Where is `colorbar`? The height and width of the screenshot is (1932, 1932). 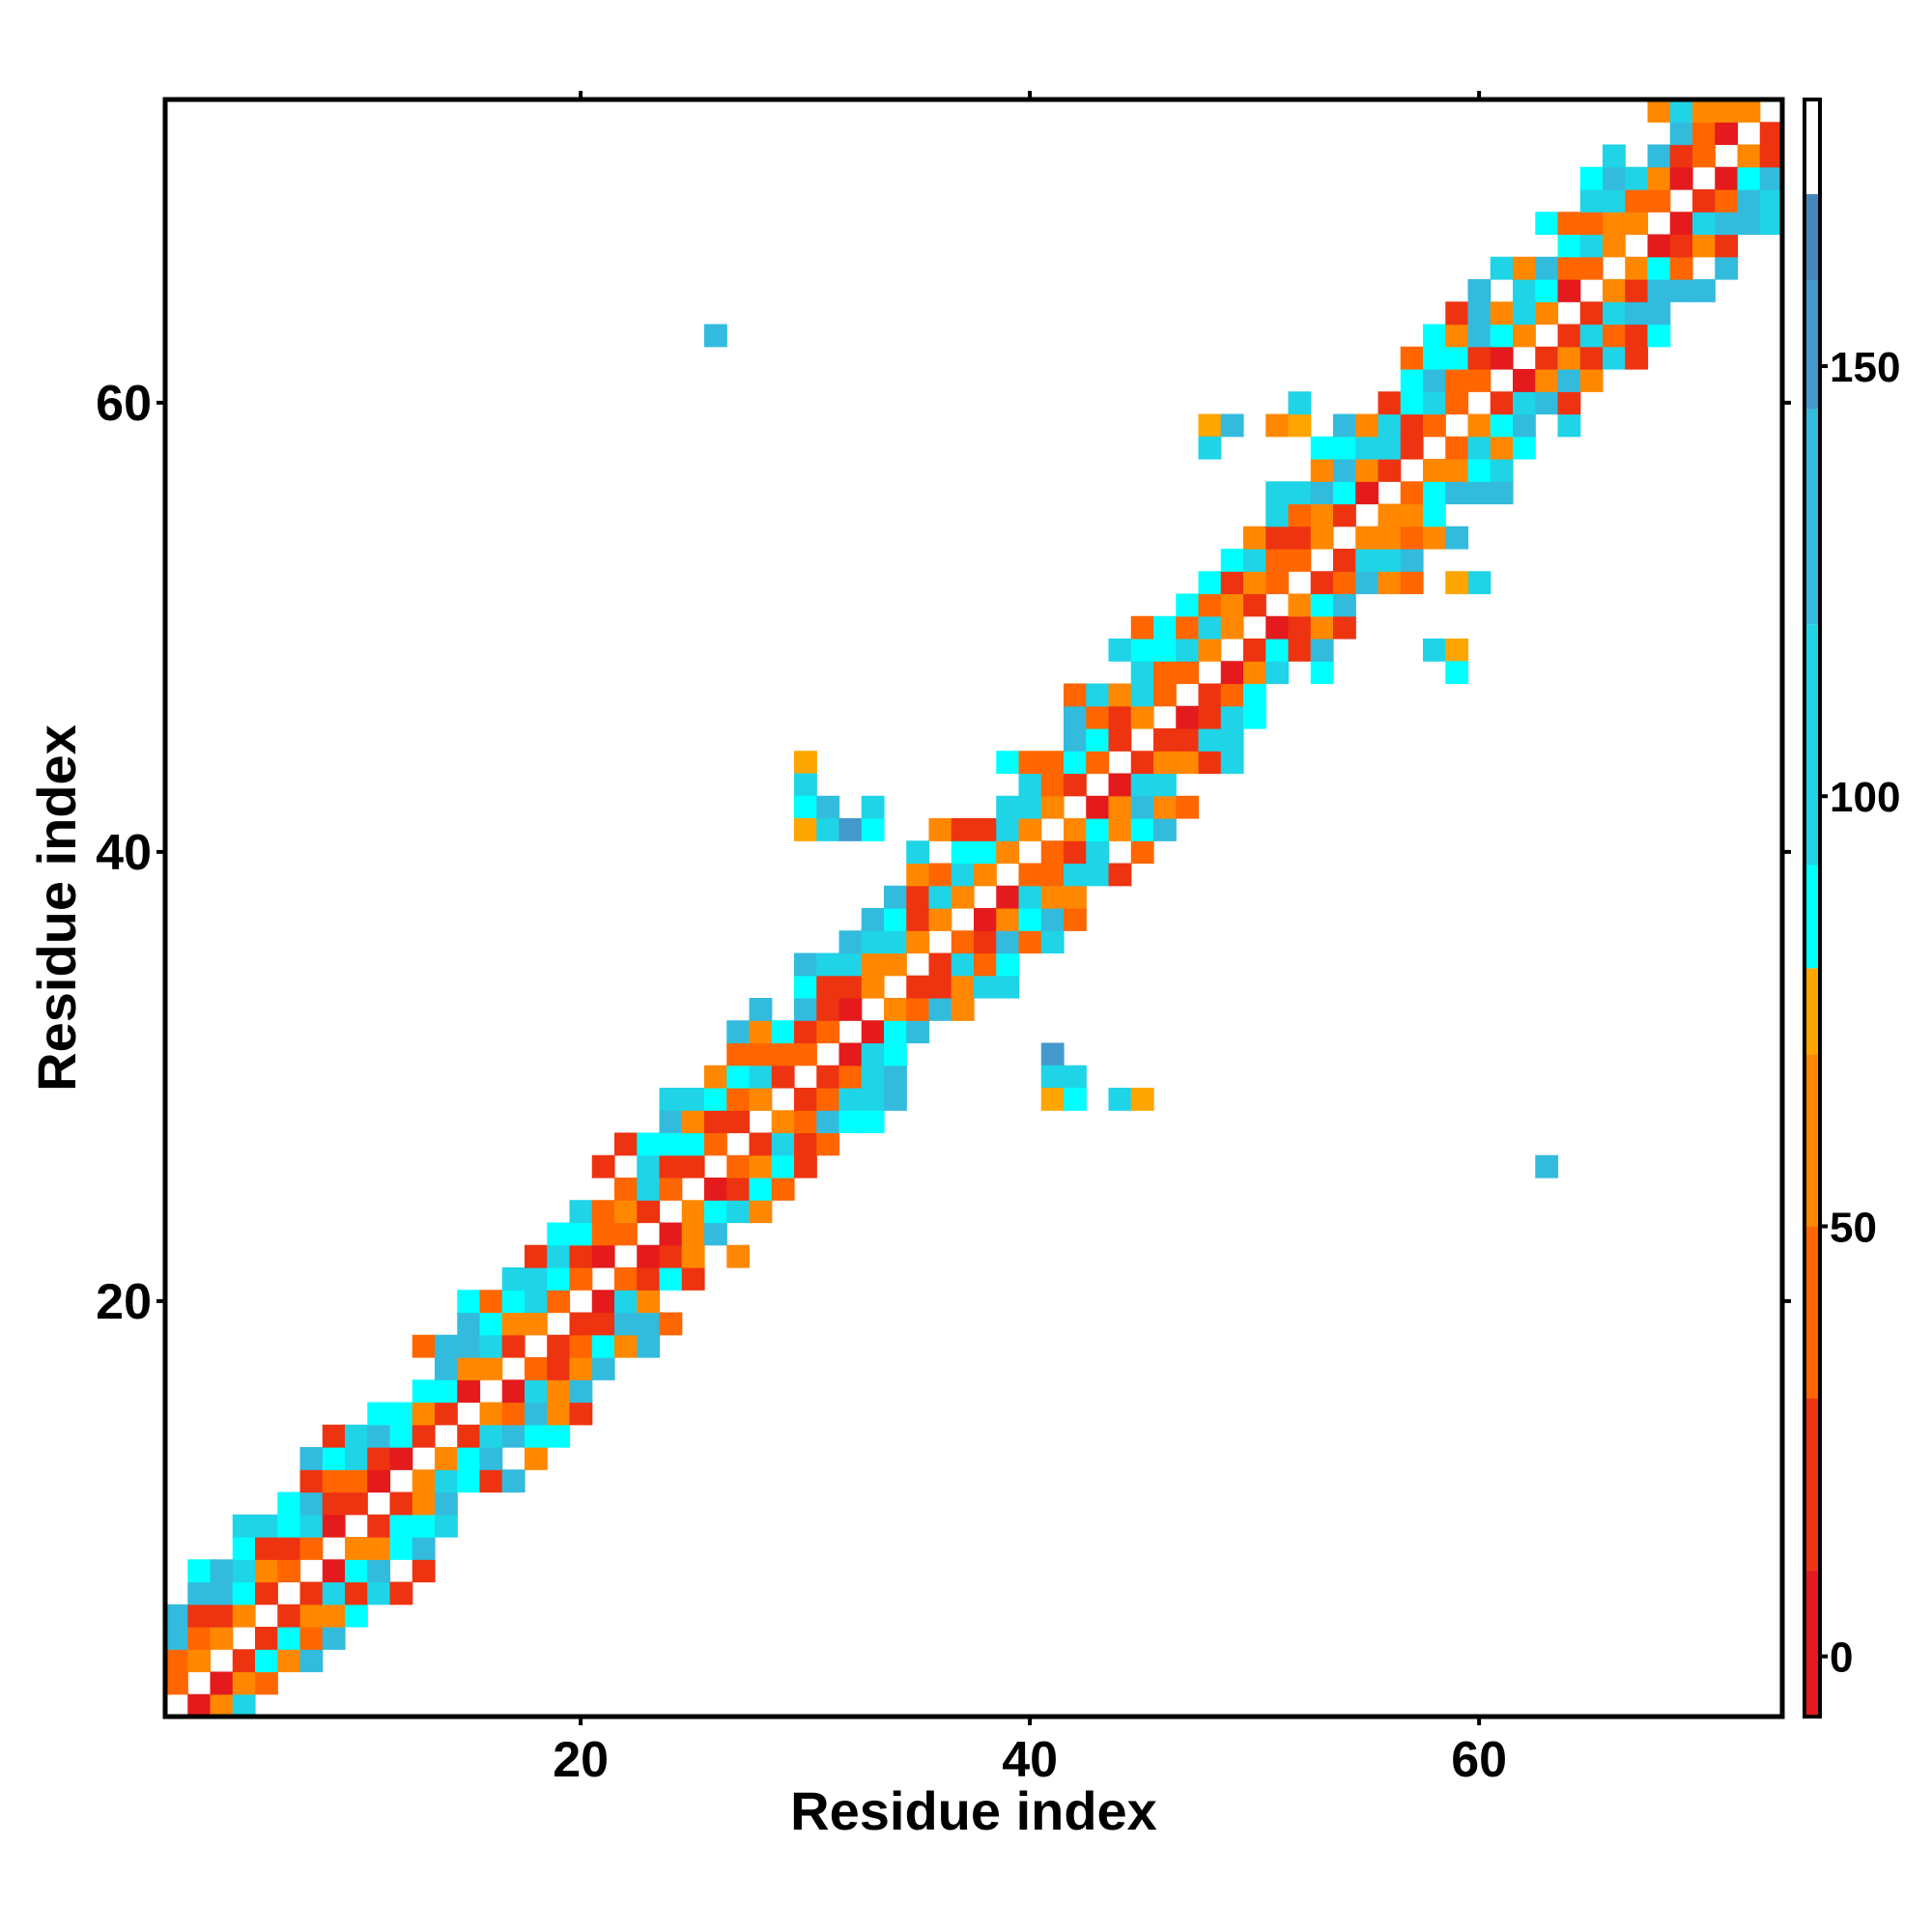
colorbar is located at coordinates (1812, 908).